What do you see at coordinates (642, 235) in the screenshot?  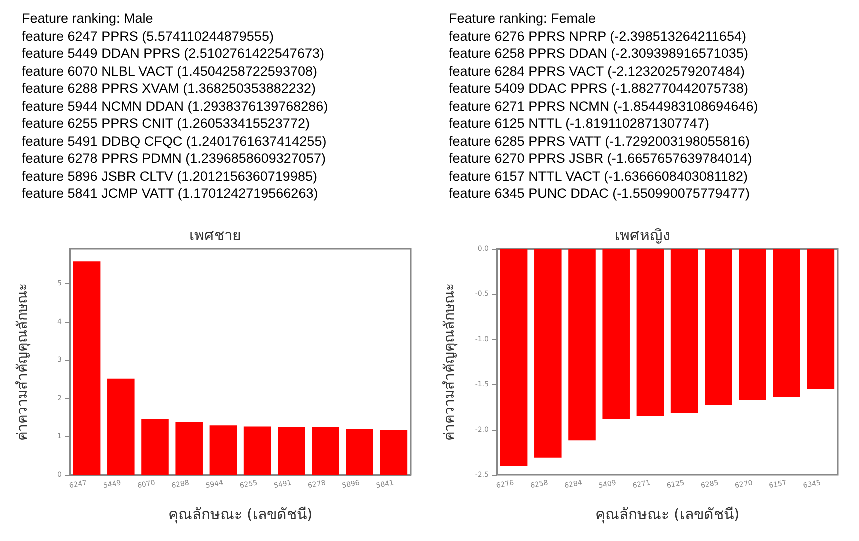 I see `chart-title: เพศหญิง` at bounding box center [642, 235].